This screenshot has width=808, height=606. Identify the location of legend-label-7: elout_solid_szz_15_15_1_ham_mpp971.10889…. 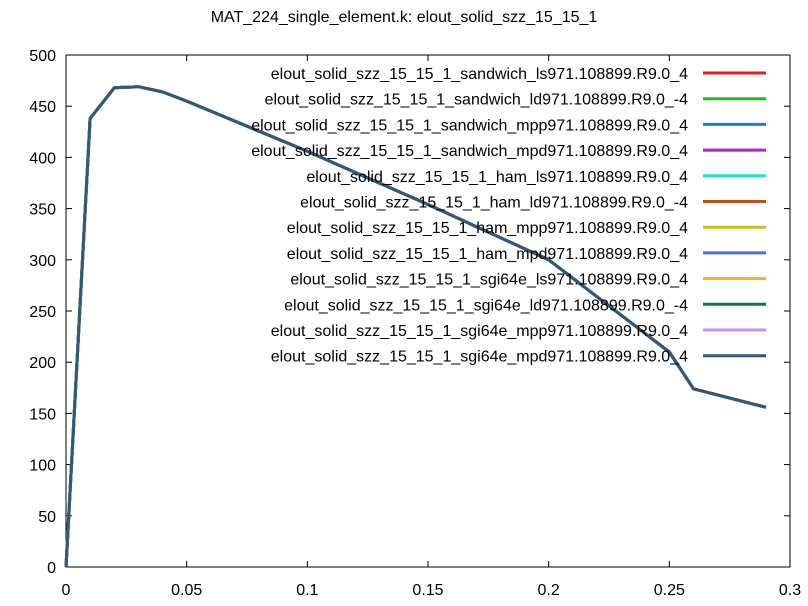
(487, 228).